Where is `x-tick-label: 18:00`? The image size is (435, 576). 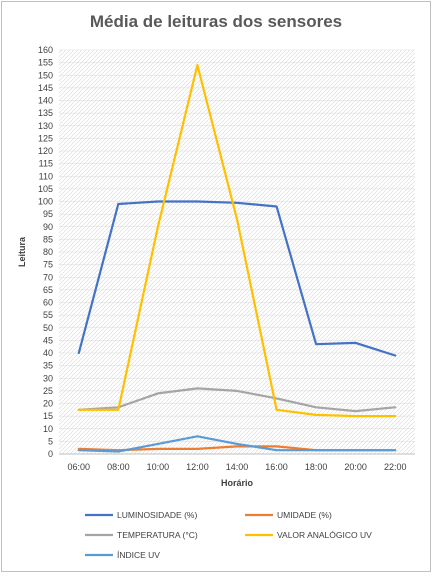 x-tick-label: 18:00 is located at coordinates (316, 467).